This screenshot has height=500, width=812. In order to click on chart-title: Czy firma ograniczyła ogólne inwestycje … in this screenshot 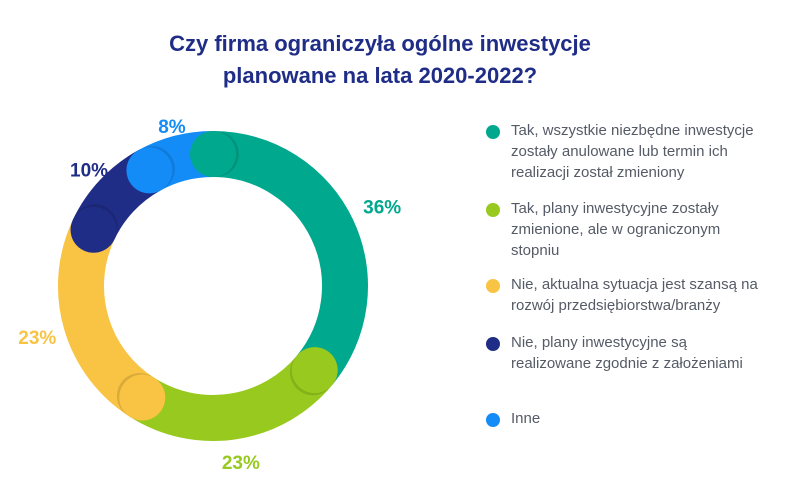, I will do `click(380, 60)`.